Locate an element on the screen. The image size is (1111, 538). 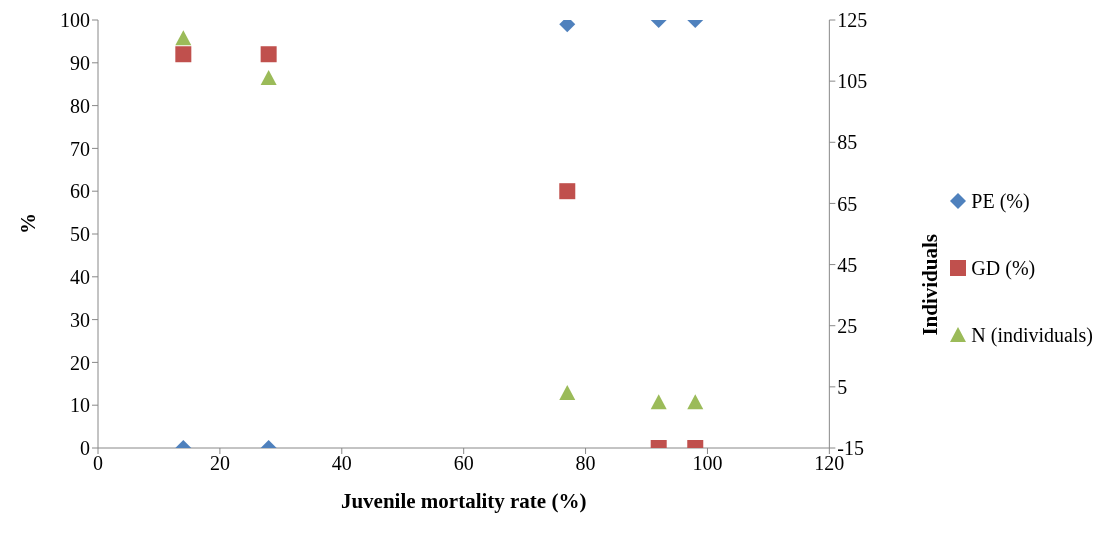
x-tick-label: 40 is located at coordinates (341, 463).